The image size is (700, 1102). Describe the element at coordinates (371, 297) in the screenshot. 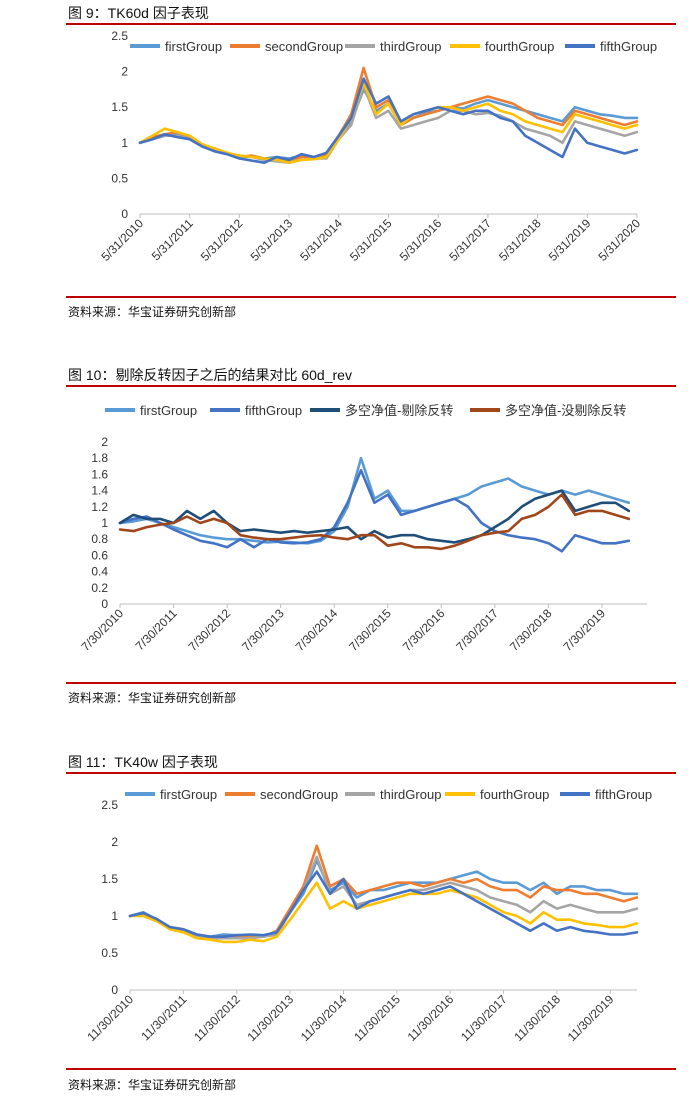

I see `figure-9-bottom-rule` at that location.